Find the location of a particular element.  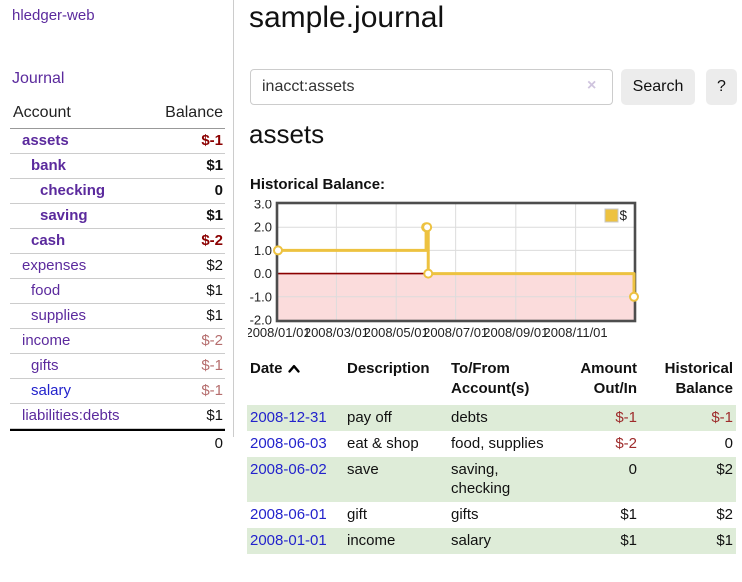

transaction-accounts: debts is located at coordinates (469, 417).